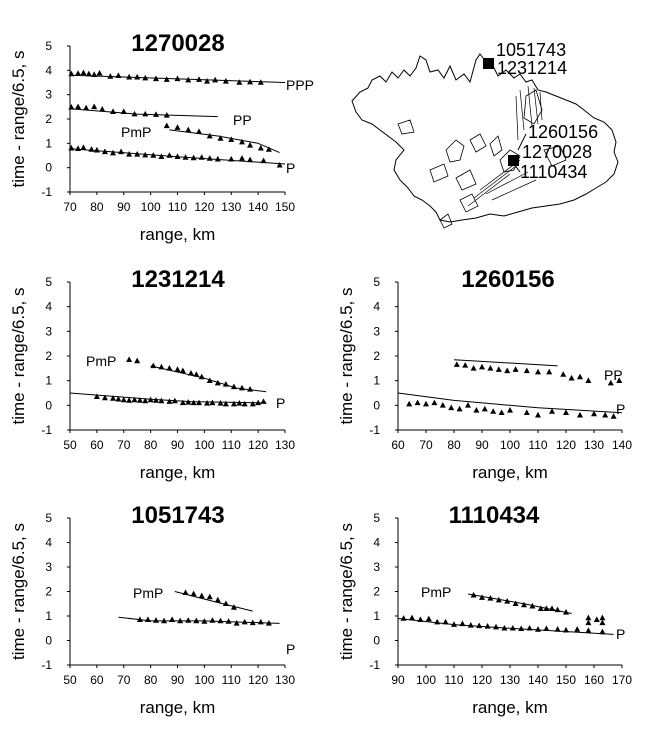 This screenshot has height=736, width=654. I want to click on chart-title: 1231214, so click(178, 279).